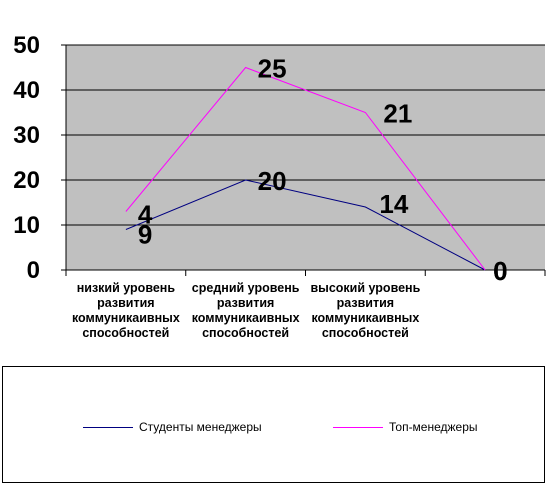 This screenshot has width=553, height=488. I want to click on data-label: 4, so click(145, 215).